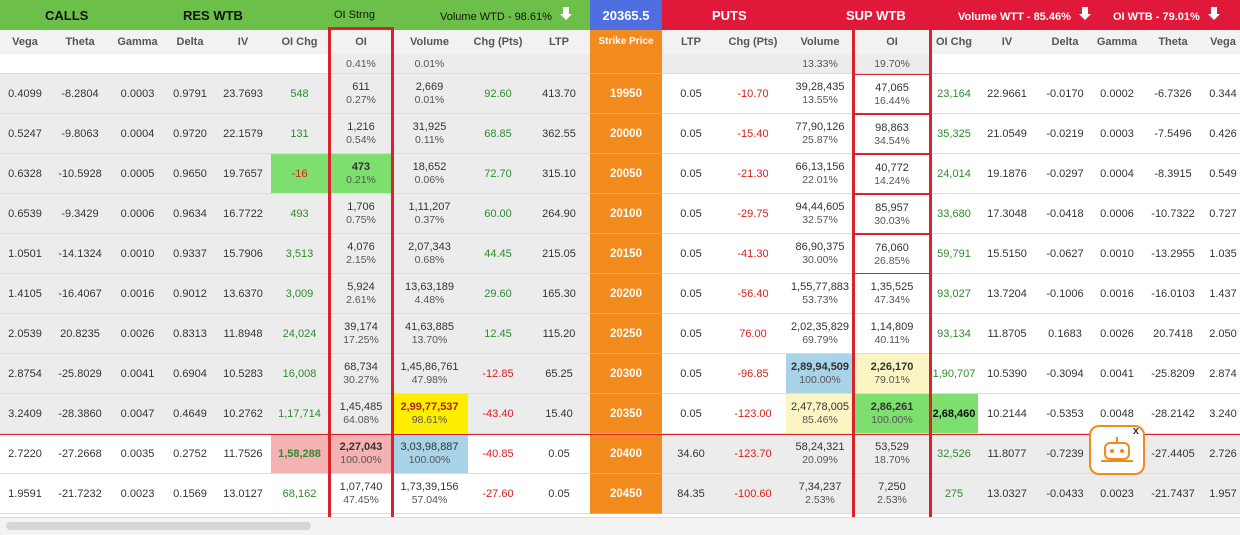  Describe the element at coordinates (626, 254) in the screenshot. I see `strike-price-cell: 20150` at that location.